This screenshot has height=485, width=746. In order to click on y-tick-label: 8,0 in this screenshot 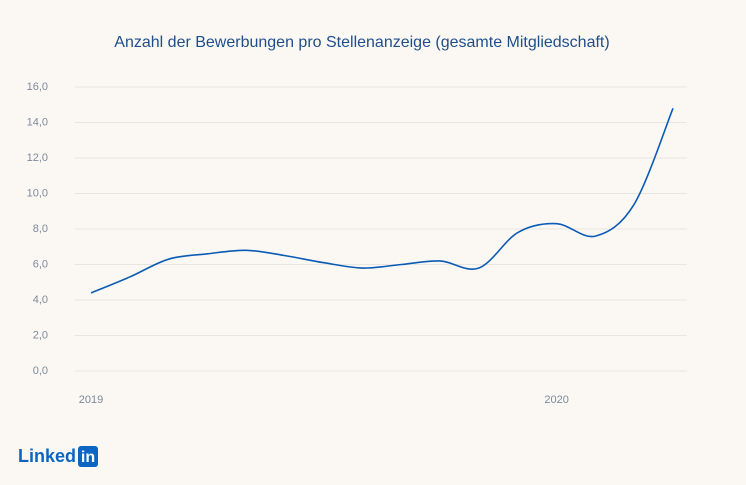, I will do `click(40, 229)`.